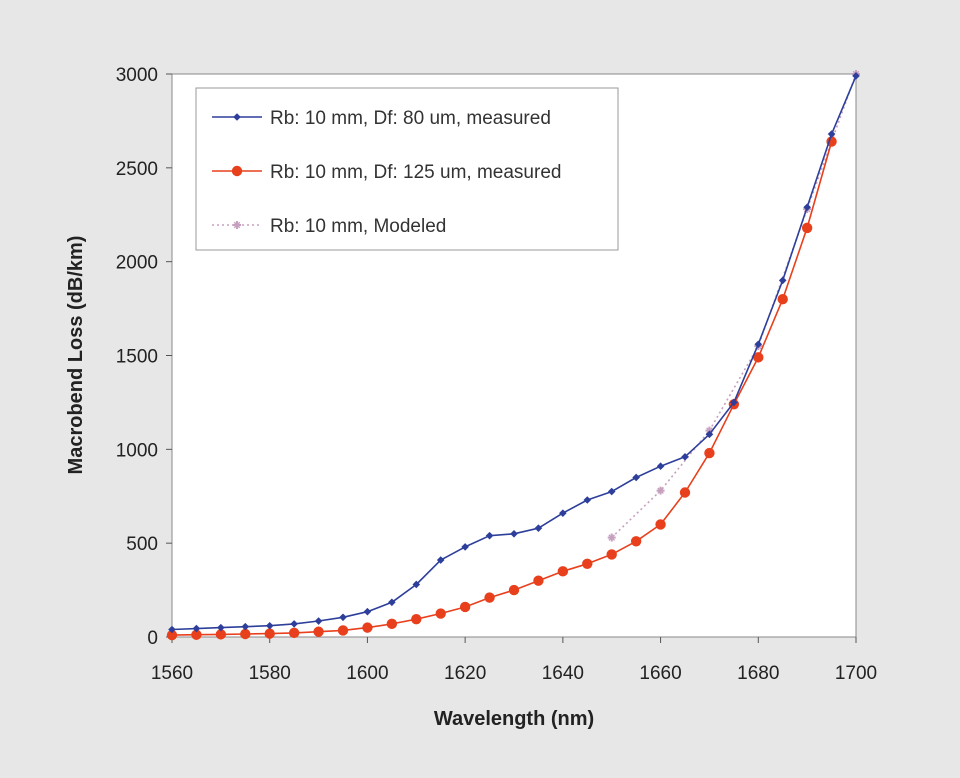 This screenshot has width=960, height=778. I want to click on x-tick-label: 1580, so click(270, 673).